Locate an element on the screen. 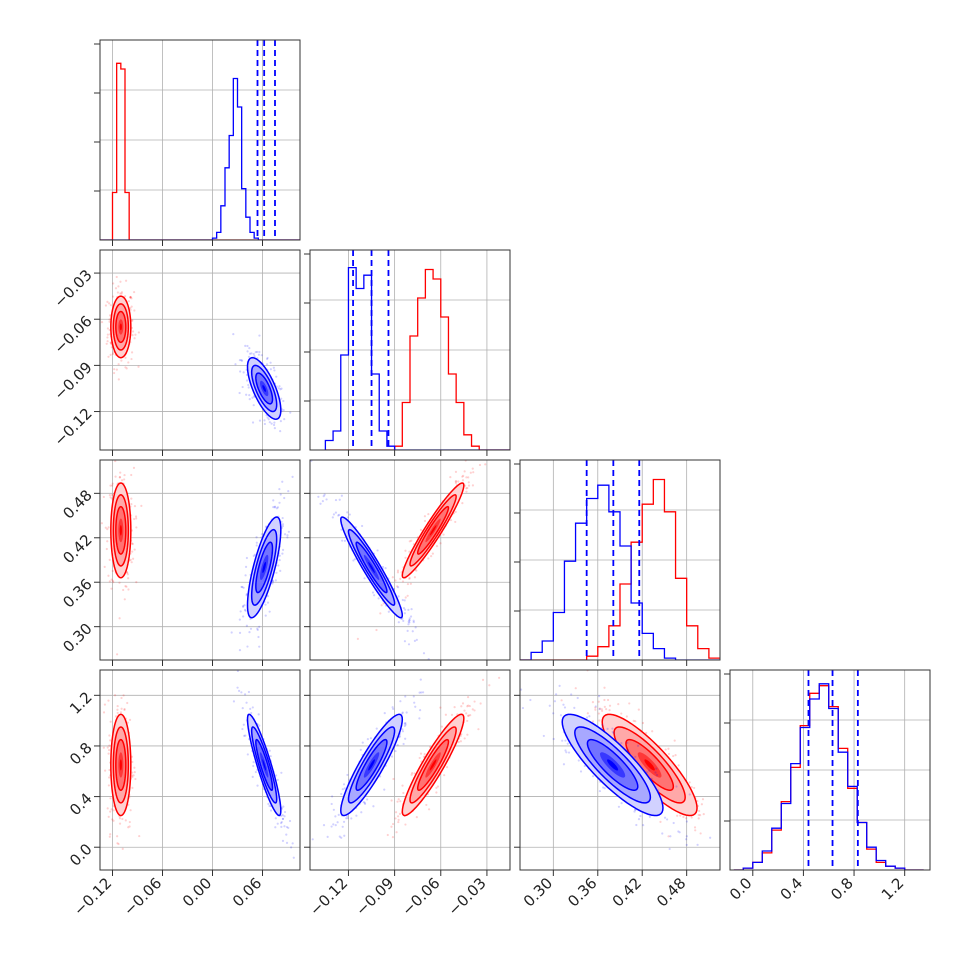 Image resolution: width=970 pixels, height=970 pixels. panel-3-2: 0.30 0.36 0.42 0.48 is located at coordinates (619, 789).